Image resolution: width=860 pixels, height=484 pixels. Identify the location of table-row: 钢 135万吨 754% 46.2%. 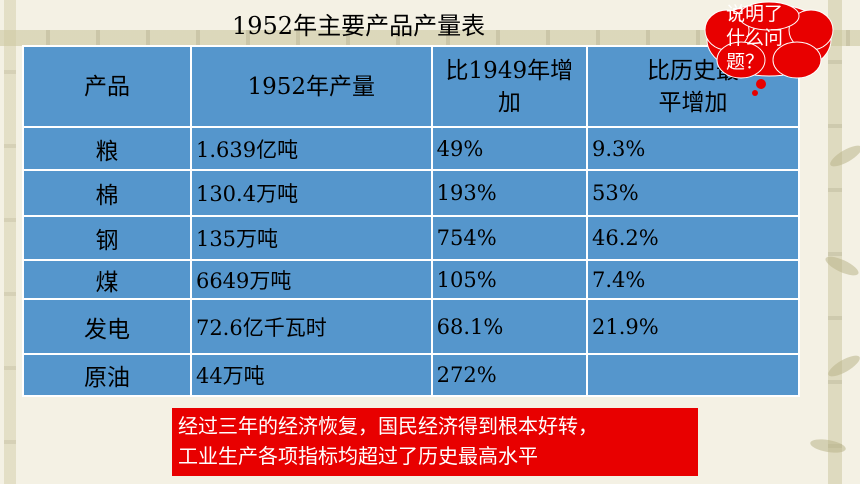
(411, 238).